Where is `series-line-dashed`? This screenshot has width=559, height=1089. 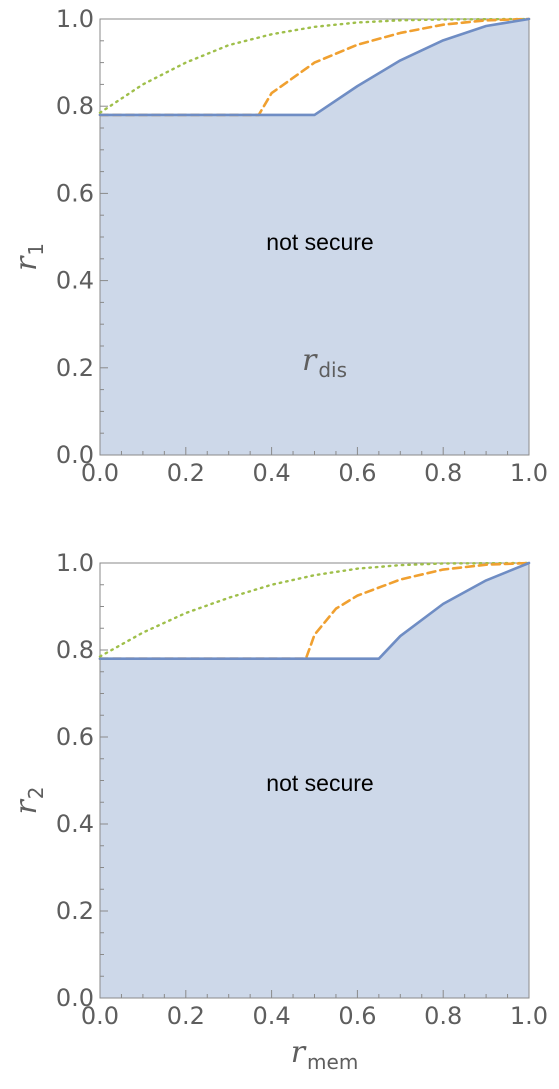 series-line-dashed is located at coordinates (314, 611).